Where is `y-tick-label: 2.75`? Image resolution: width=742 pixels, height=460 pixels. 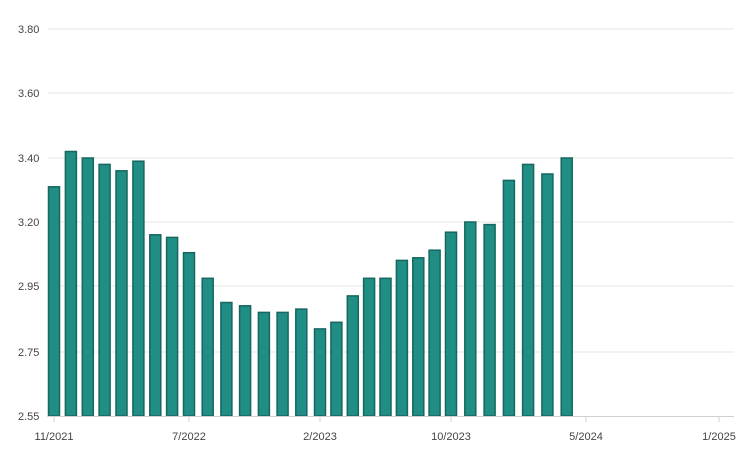 y-tick-label: 2.75 is located at coordinates (28, 353).